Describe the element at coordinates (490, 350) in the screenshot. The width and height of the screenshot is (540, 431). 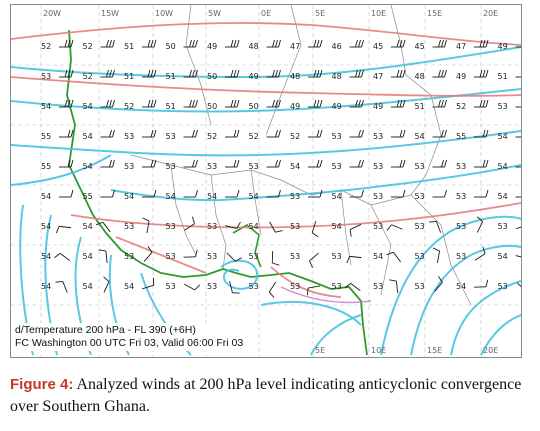
I see `longitude-label-bottom: 20E` at that location.